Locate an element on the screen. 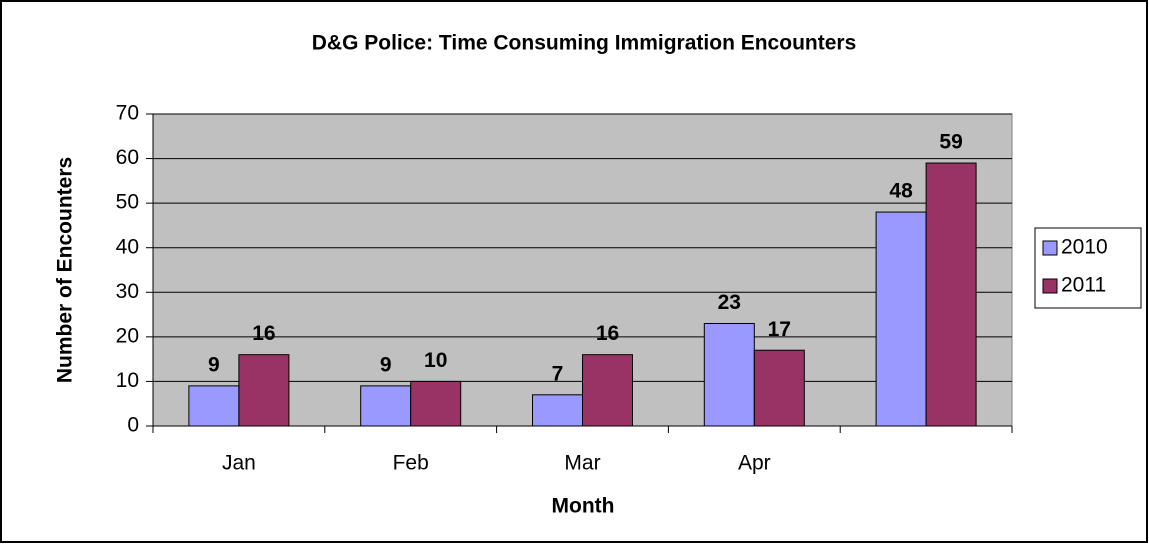 This screenshot has height=544, width=1149. x-tick-label: Apr is located at coordinates (754, 463).